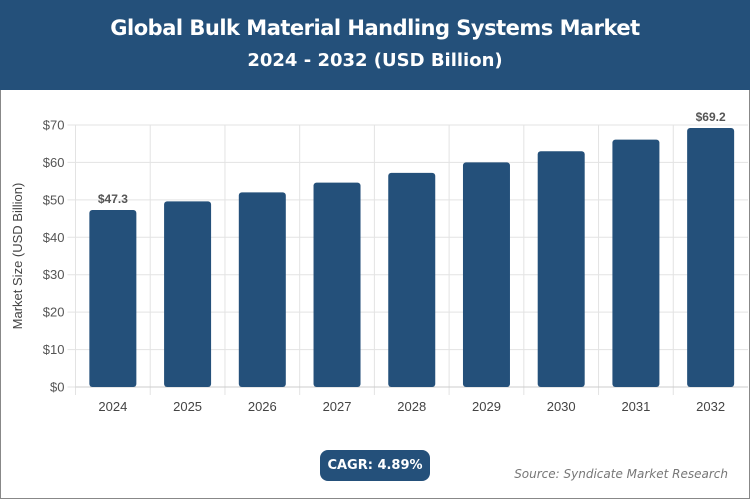  I want to click on x-tick-label: 2026, so click(262, 406).